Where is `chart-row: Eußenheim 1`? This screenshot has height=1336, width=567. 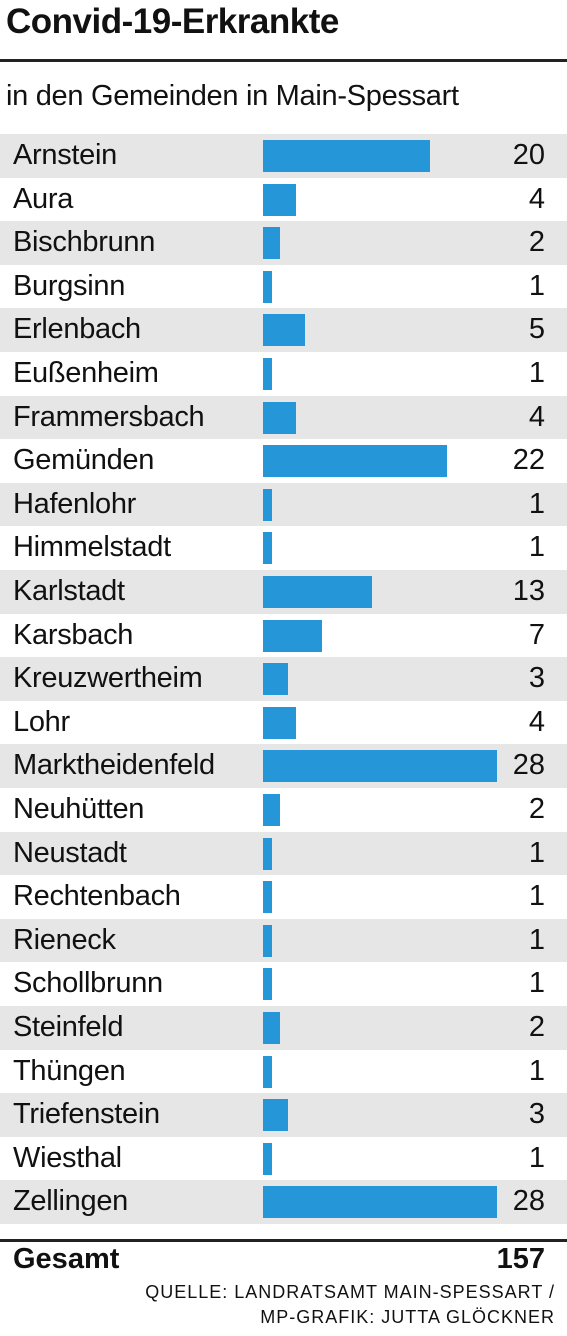
chart-row: Eußenheim 1 is located at coordinates (283, 374).